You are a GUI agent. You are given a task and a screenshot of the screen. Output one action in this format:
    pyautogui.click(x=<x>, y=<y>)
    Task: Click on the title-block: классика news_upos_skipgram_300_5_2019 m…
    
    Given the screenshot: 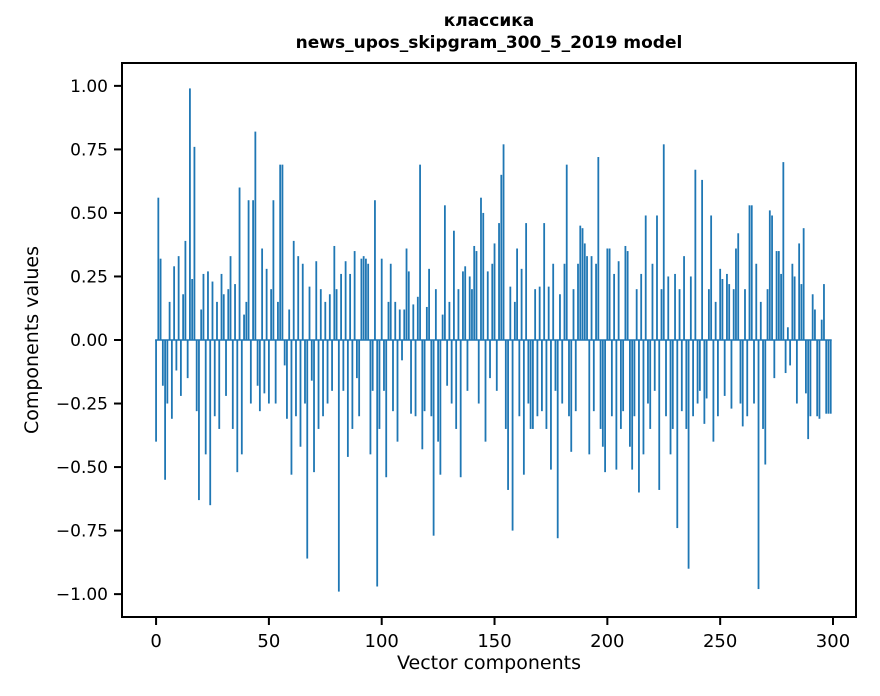 What is the action you would take?
    pyautogui.click(x=489, y=32)
    